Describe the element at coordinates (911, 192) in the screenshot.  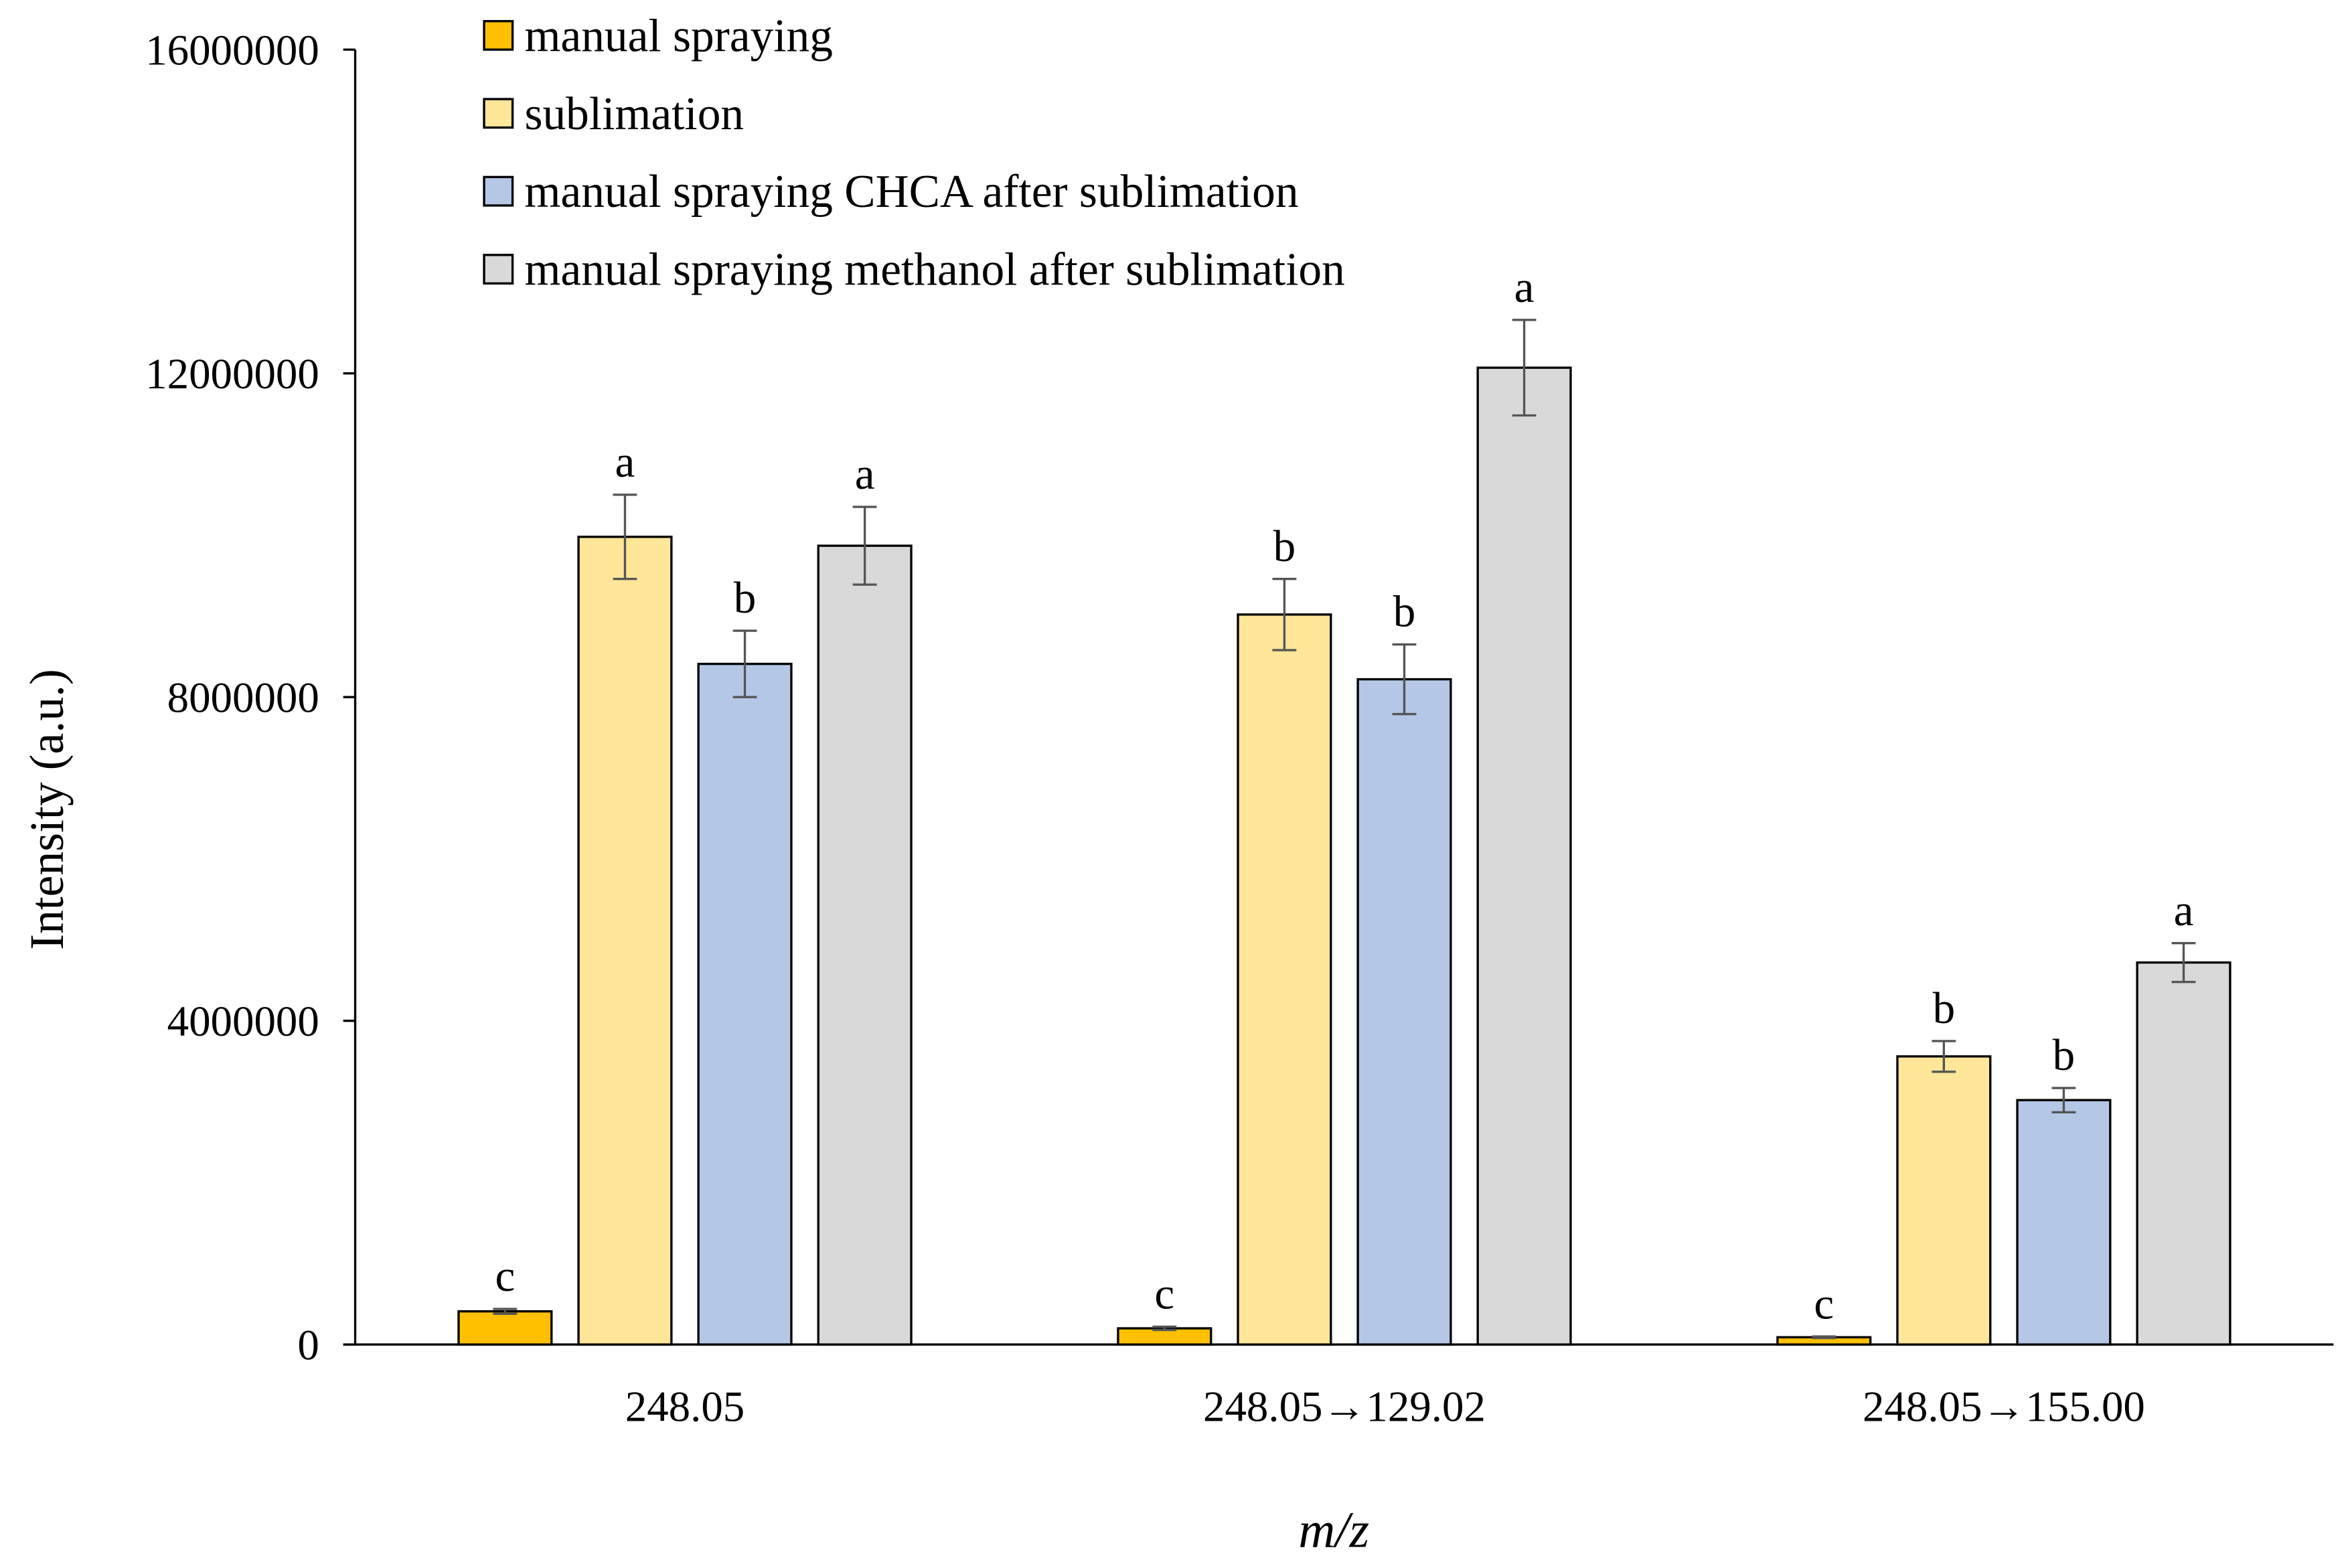
I see `legend-label: manual spraying CHCA after sublimation` at that location.